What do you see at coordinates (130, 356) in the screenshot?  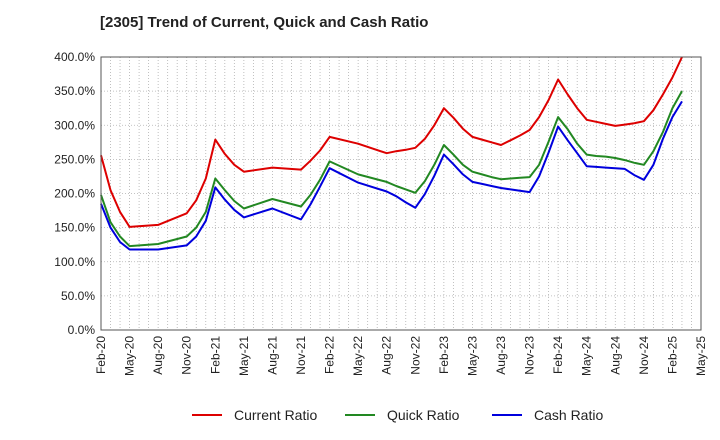 I see `x-tick-label: May-20` at bounding box center [130, 356].